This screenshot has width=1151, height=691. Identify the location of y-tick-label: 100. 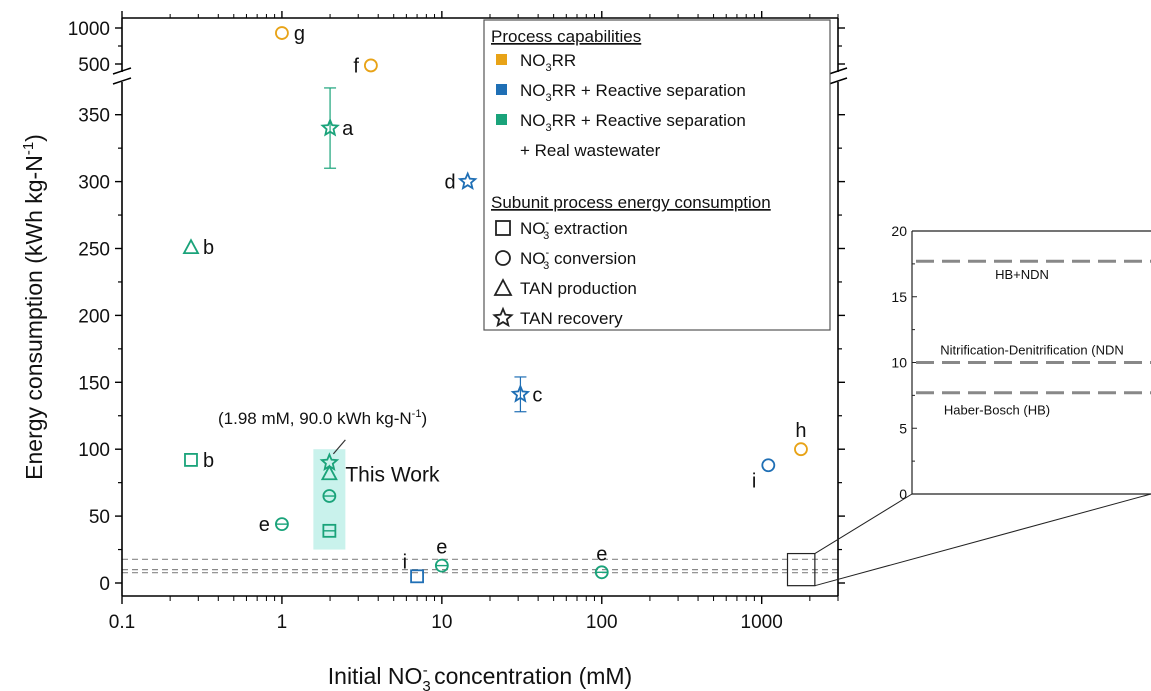
(94, 450).